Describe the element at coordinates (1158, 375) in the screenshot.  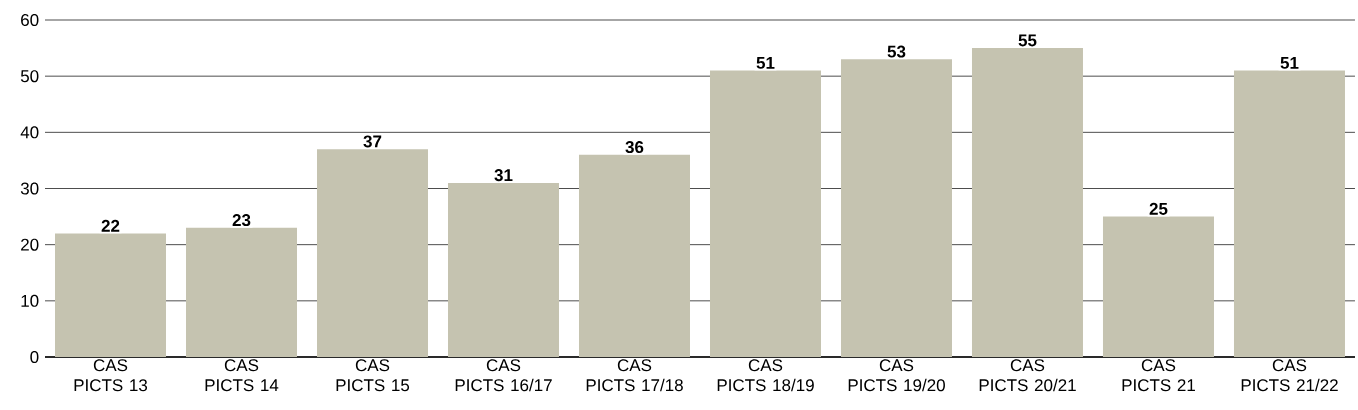
I see `x-tick-label: CAS PICTS 21` at that location.